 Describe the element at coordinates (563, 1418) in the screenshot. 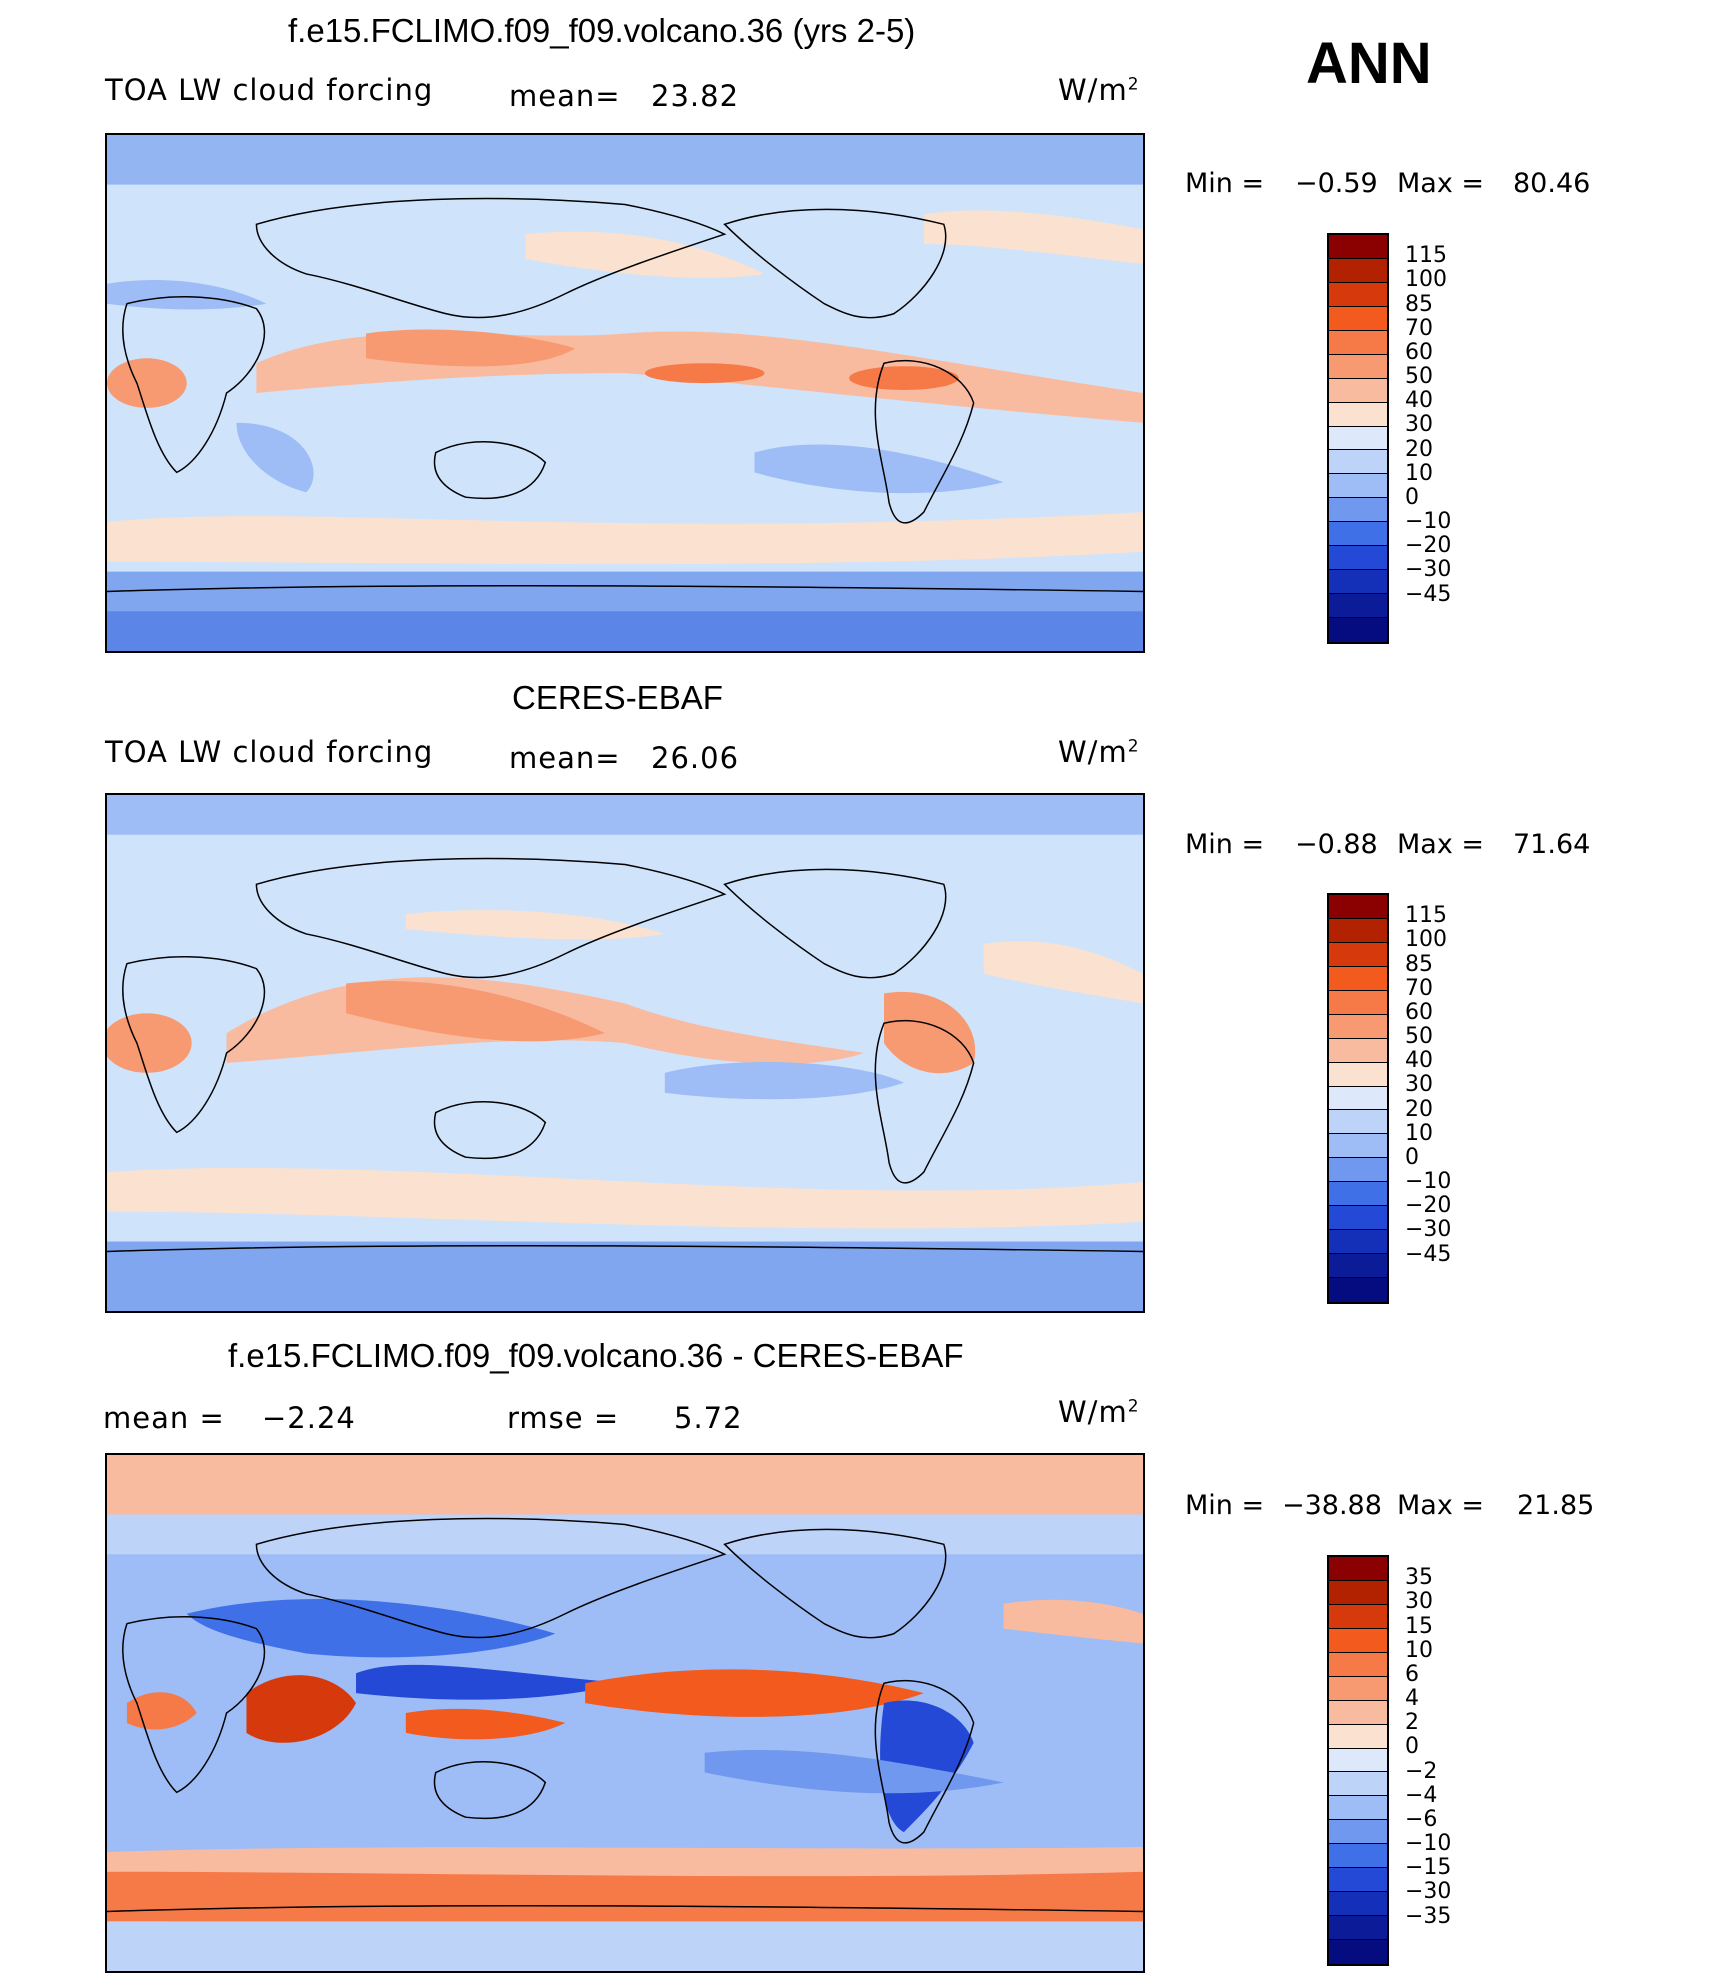

I see `panel3-rmse-label: rmse =` at that location.